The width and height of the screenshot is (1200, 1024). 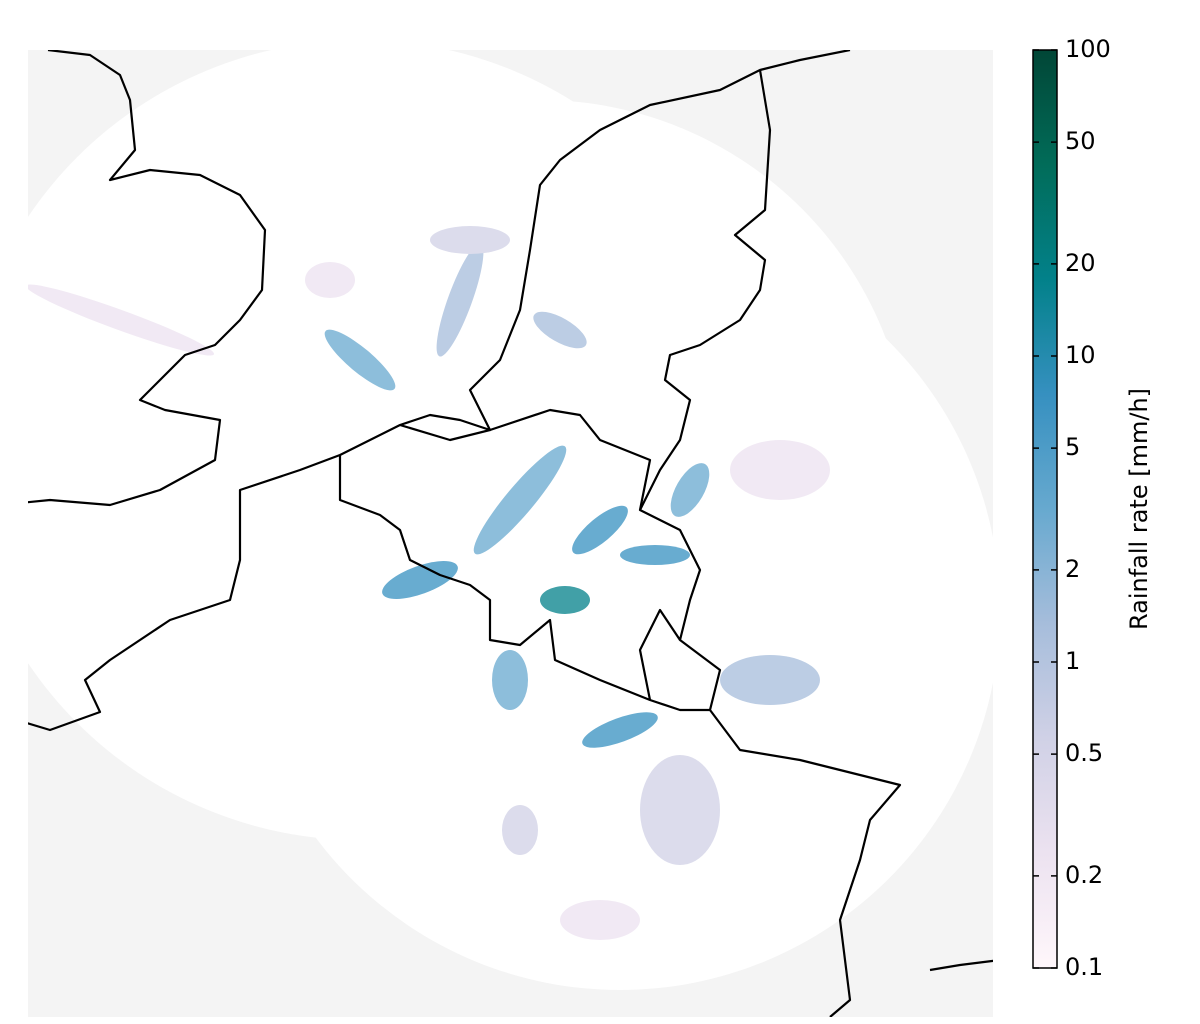 I want to click on tick-label: 2, so click(x=1072, y=569).